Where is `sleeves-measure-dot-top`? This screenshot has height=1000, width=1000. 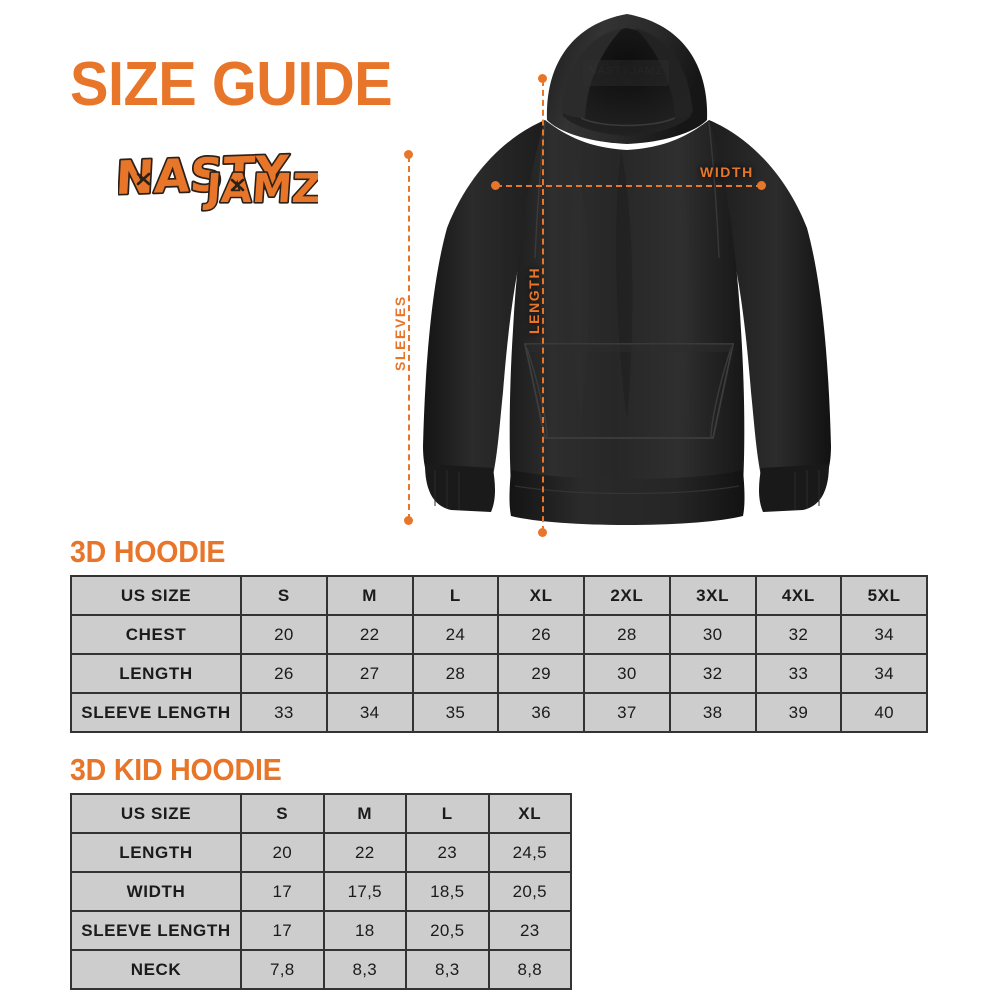 sleeves-measure-dot-top is located at coordinates (408, 154).